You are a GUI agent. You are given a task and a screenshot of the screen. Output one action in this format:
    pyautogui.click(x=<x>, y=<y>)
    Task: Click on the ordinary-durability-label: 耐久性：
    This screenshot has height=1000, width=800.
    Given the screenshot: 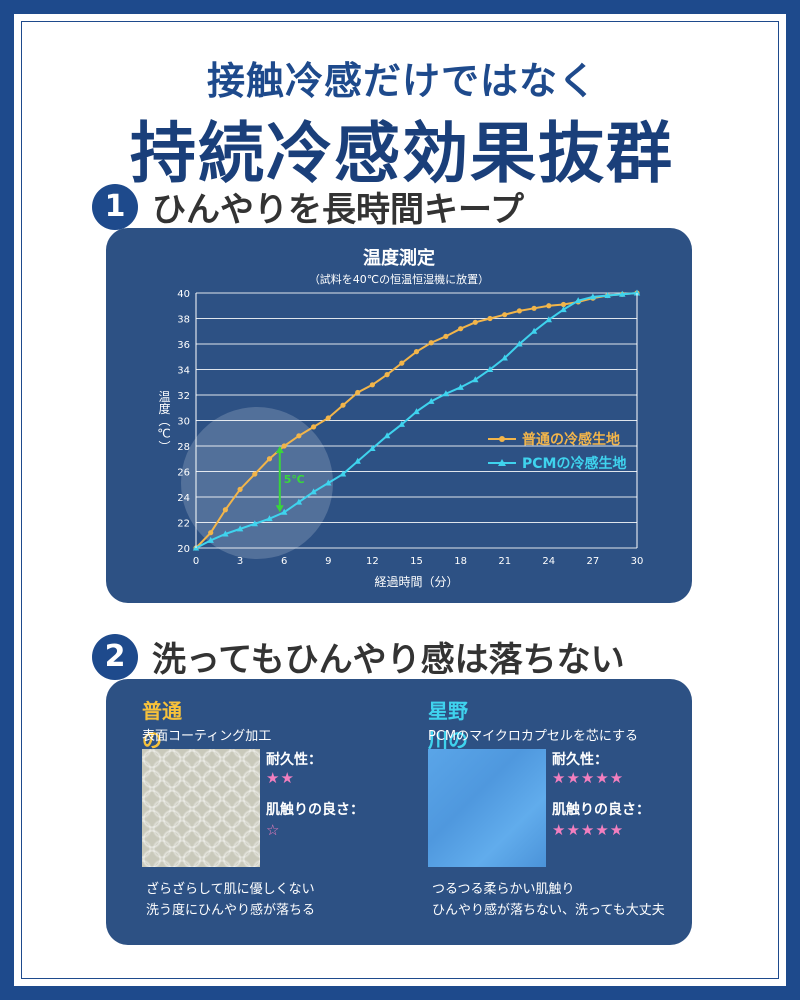 What is the action you would take?
    pyautogui.click(x=294, y=760)
    